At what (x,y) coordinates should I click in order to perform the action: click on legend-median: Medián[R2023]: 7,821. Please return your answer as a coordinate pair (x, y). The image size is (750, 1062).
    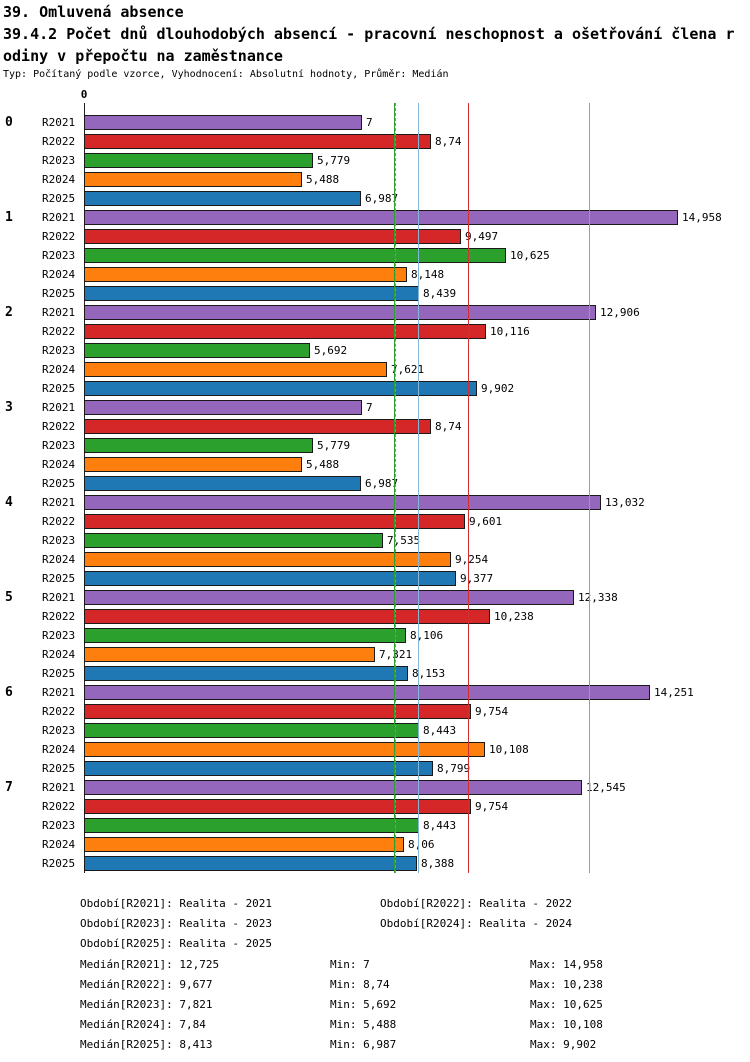
    Looking at the image, I should click on (146, 1004).